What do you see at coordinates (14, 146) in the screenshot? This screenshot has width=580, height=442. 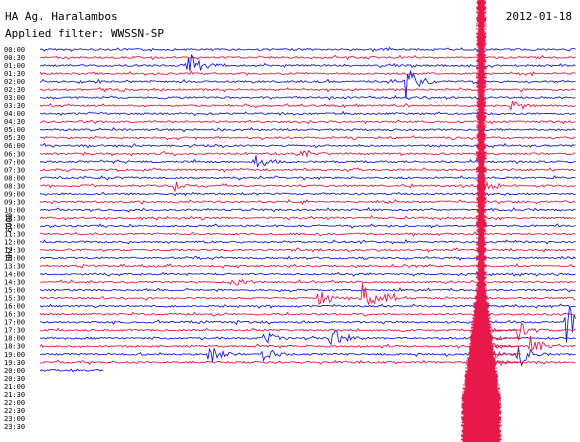 I see `time-label: 06:00` at bounding box center [14, 146].